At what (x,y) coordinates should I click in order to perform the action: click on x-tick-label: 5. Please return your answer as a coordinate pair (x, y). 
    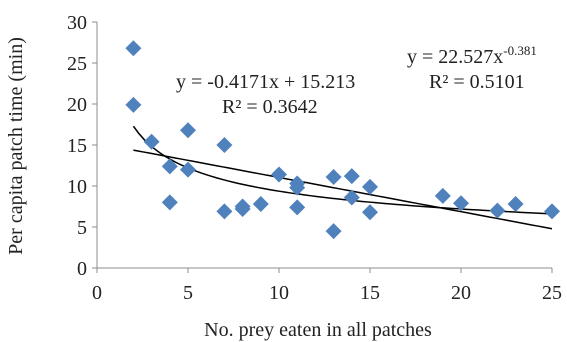
    Looking at the image, I should click on (188, 293).